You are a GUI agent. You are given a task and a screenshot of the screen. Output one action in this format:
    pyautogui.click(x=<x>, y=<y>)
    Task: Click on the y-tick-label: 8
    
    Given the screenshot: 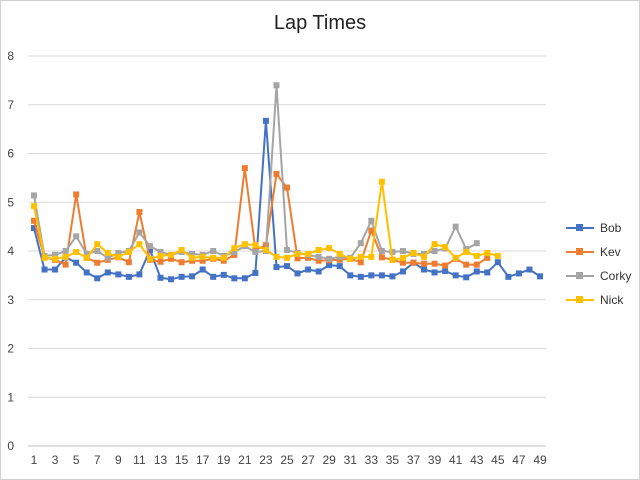 What is the action you would take?
    pyautogui.click(x=10, y=56)
    